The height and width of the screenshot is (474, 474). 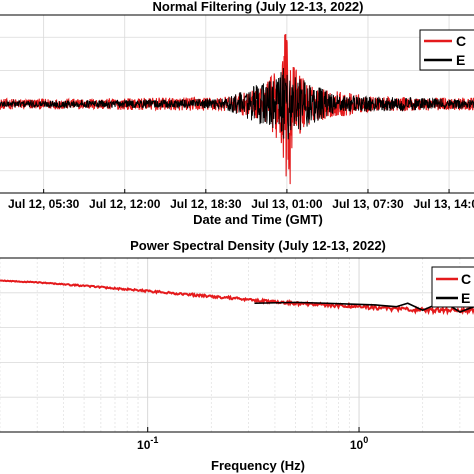 I want to click on bottom-legend: C E, so click(x=452, y=287).